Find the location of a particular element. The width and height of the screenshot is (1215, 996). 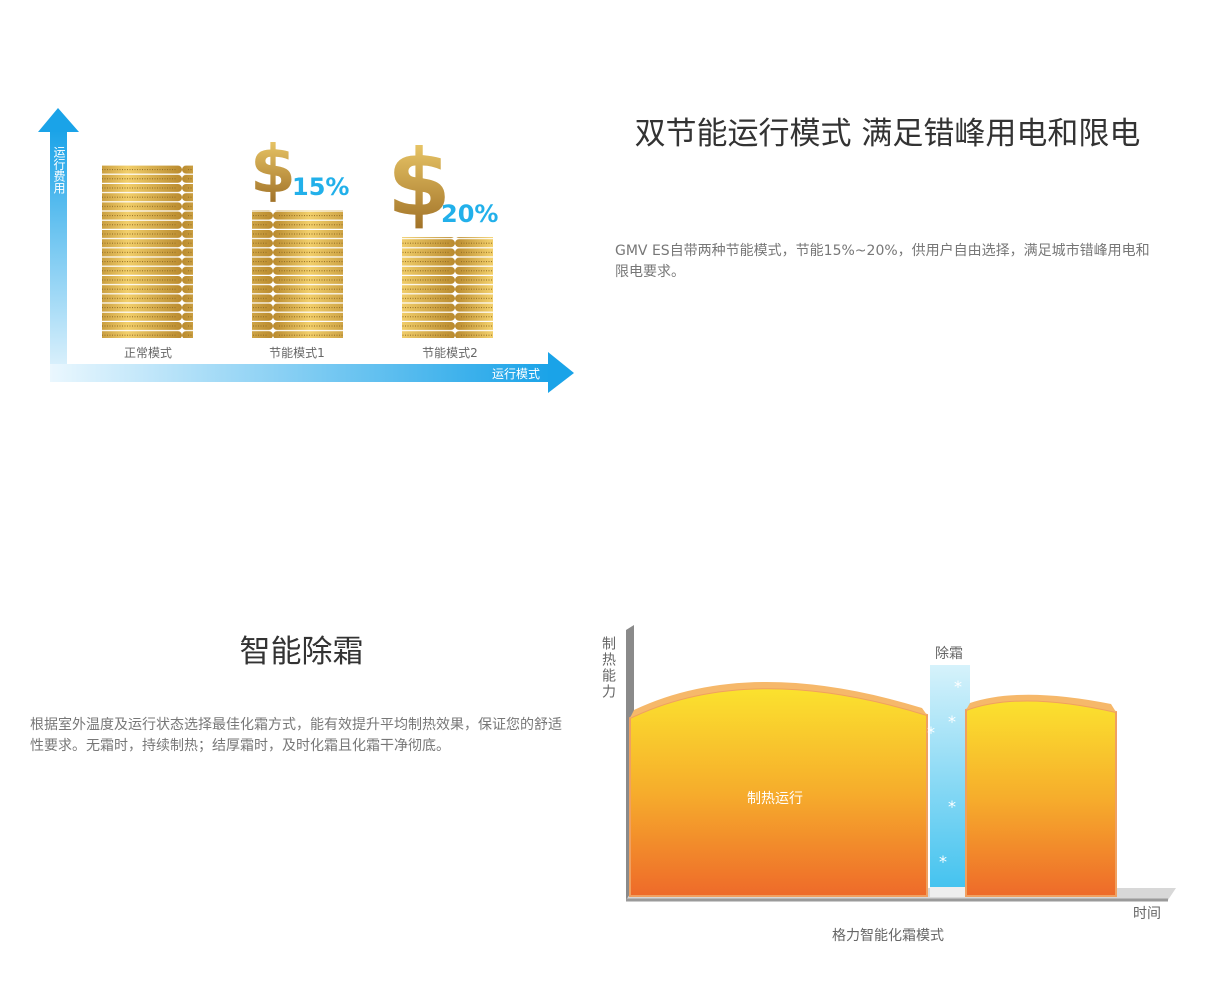

heating-label: 制热运行 is located at coordinates (775, 799).